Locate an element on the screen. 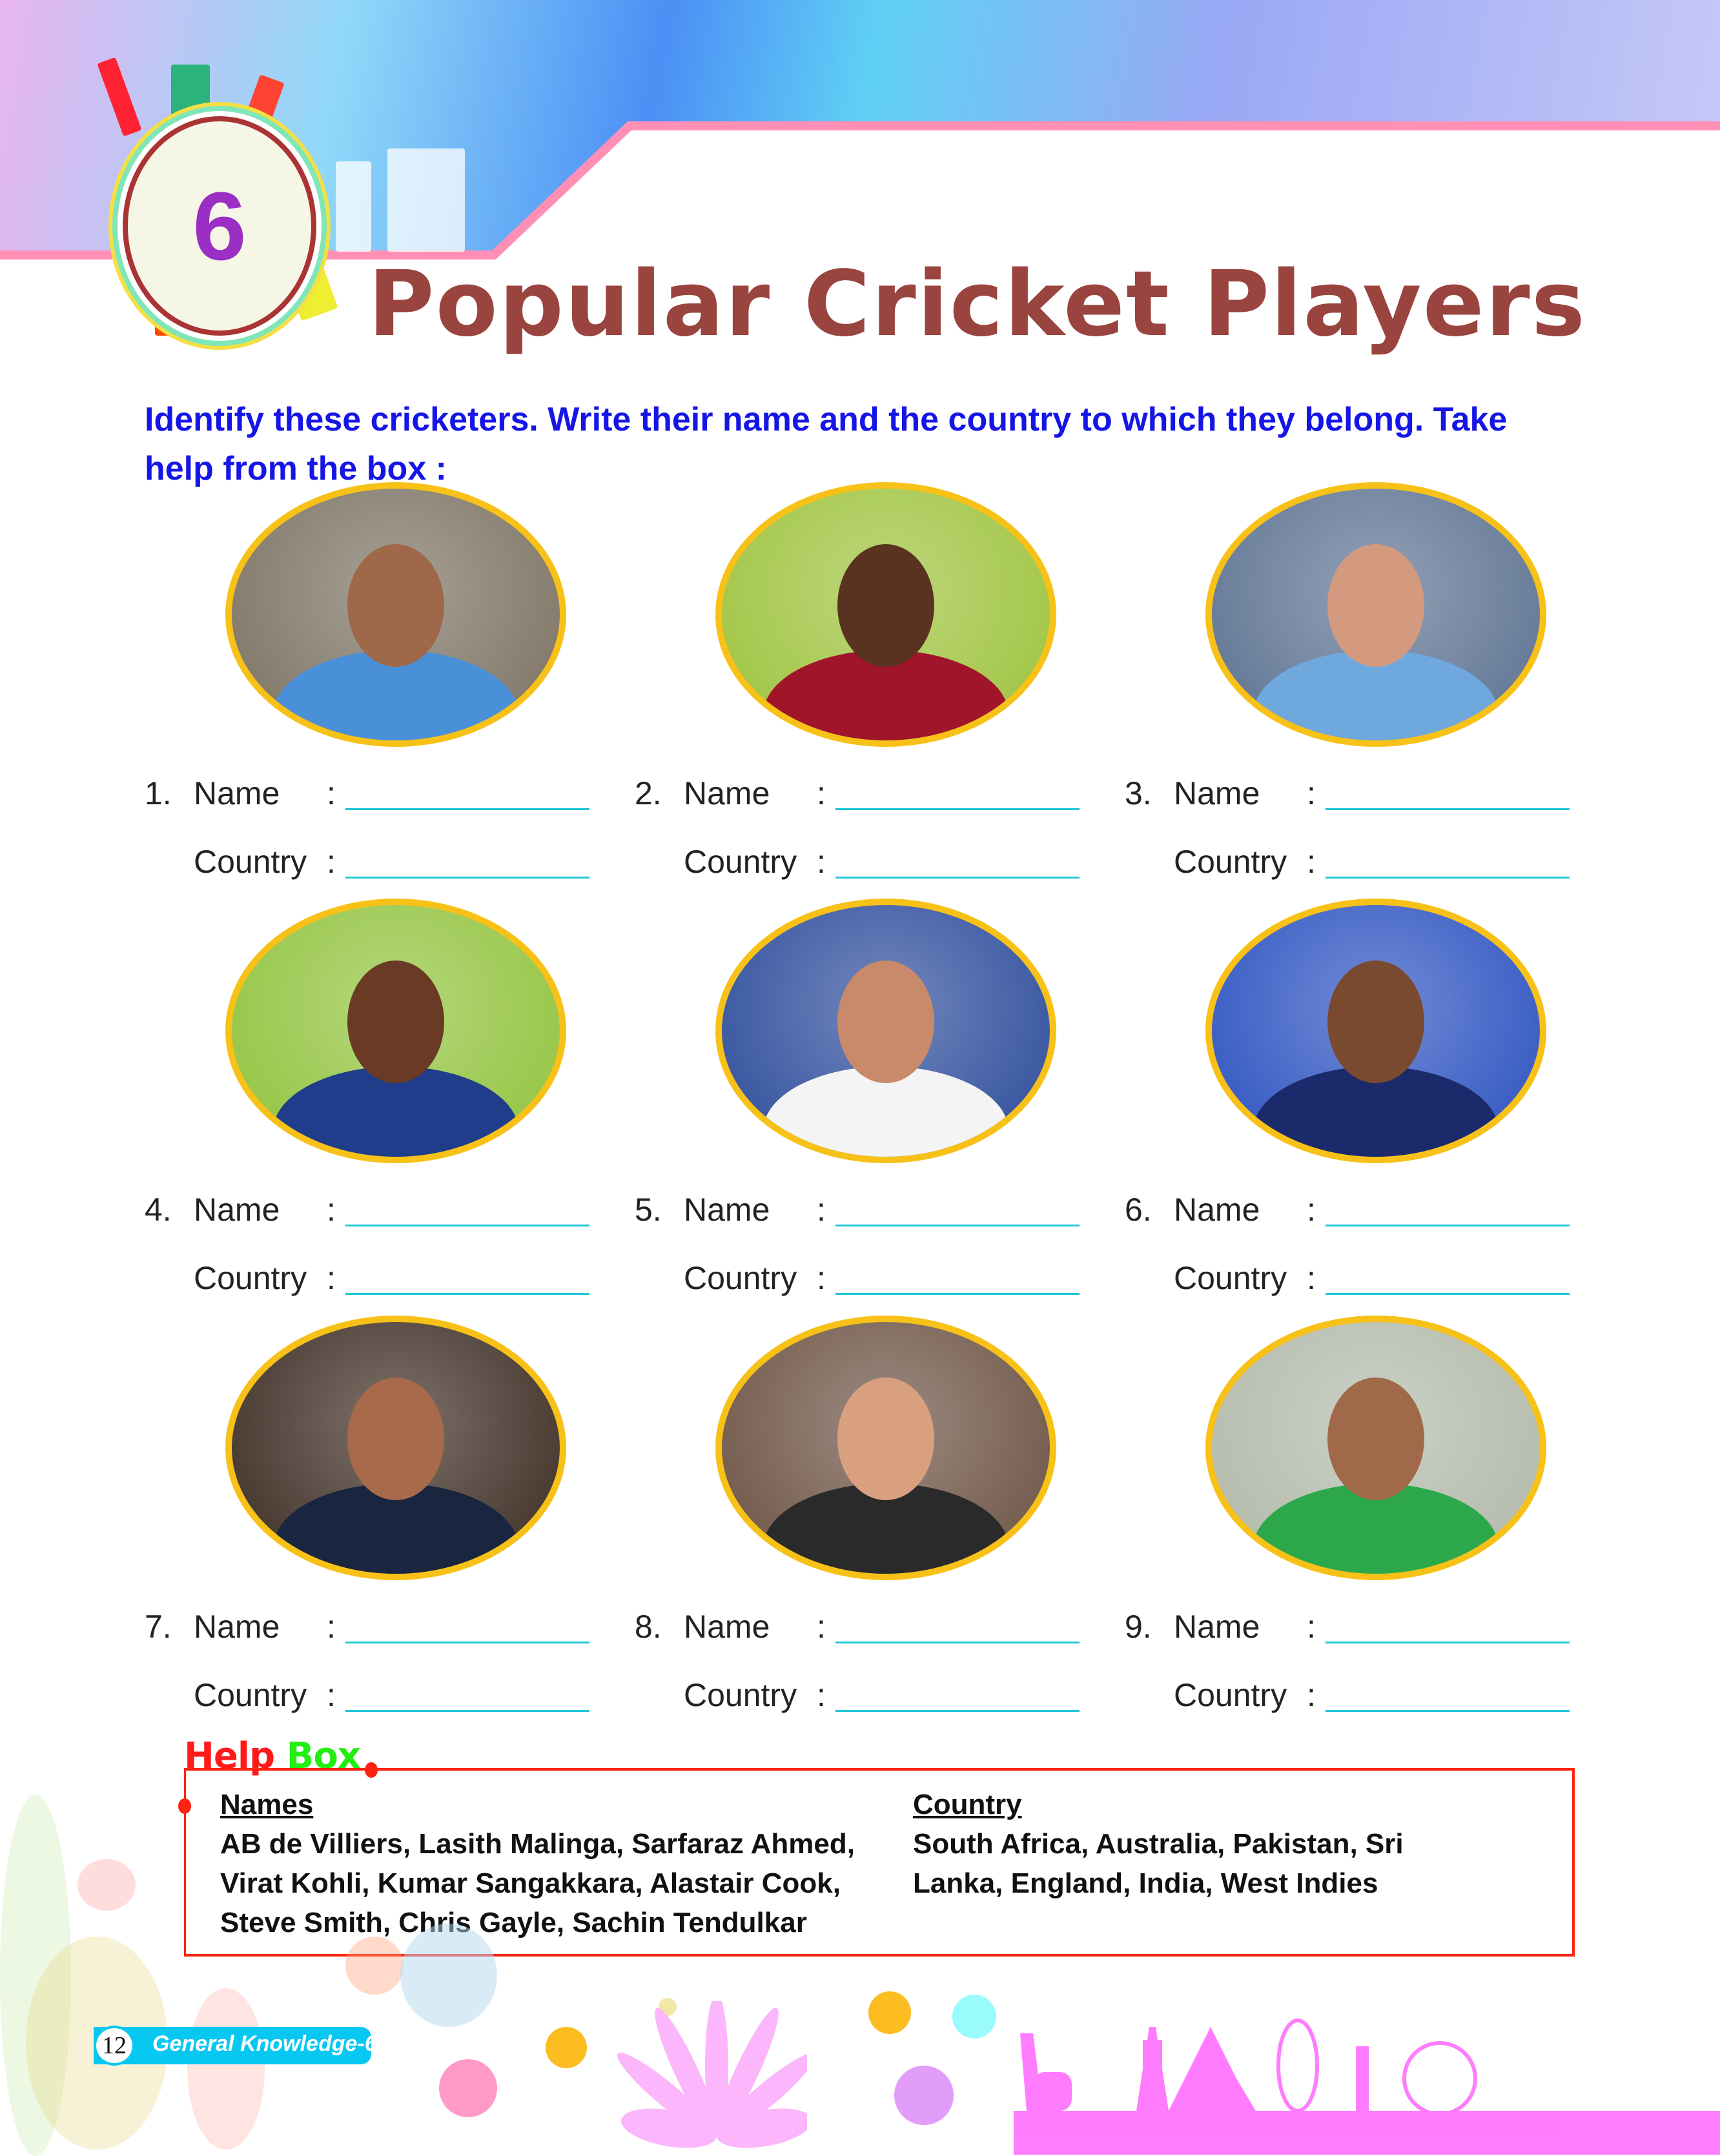 The image size is (1720, 2156). footer-book-badge is located at coordinates (232, 2045).